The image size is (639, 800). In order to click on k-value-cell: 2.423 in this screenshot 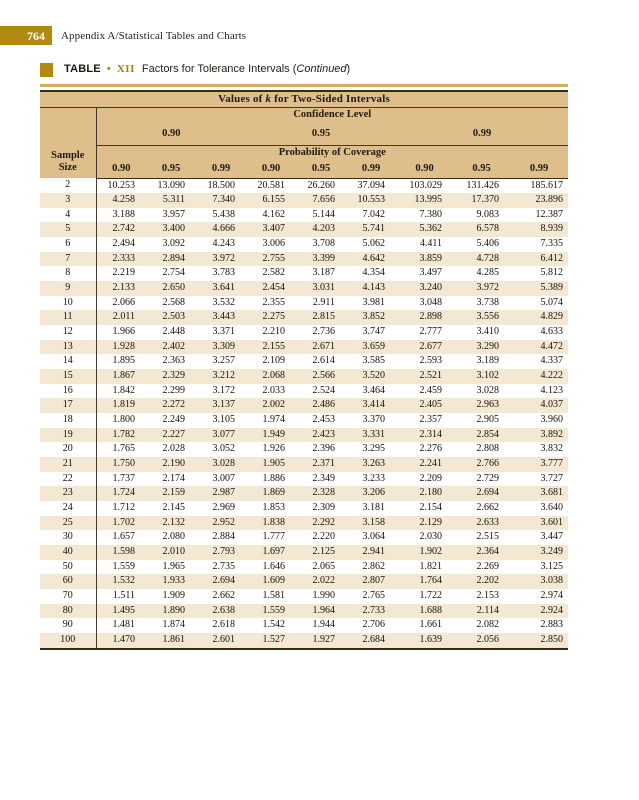, I will do `click(321, 435)`.